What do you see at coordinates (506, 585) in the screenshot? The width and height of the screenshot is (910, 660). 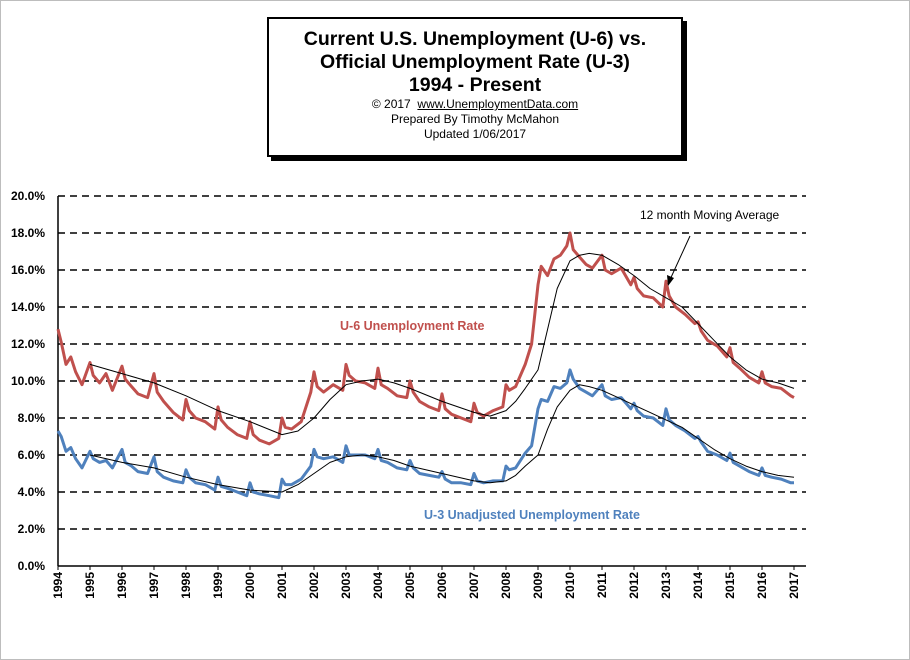 I see `x-tick-label: 2008` at bounding box center [506, 585].